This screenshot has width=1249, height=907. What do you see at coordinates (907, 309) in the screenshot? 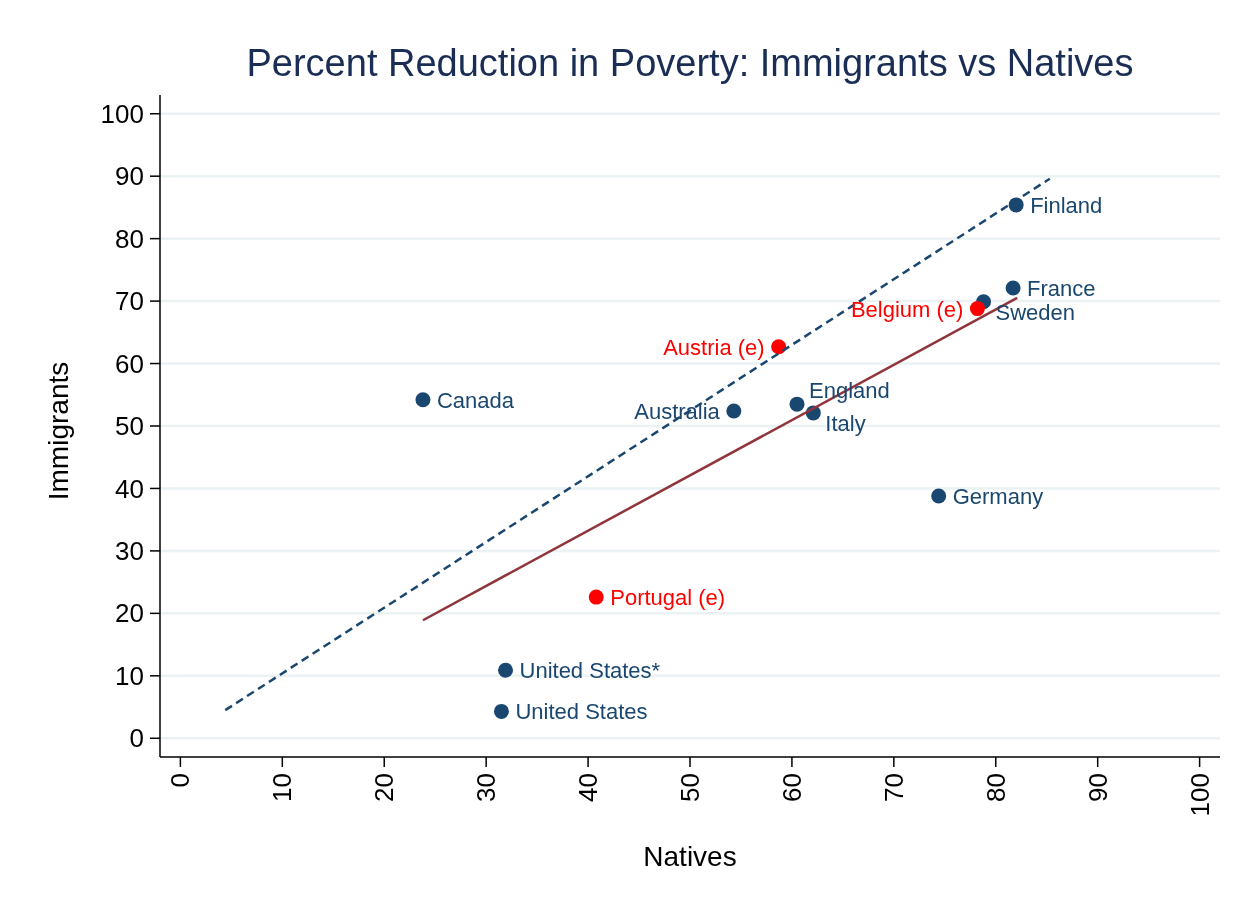
I see `annotation: Belgium (e)` at bounding box center [907, 309].